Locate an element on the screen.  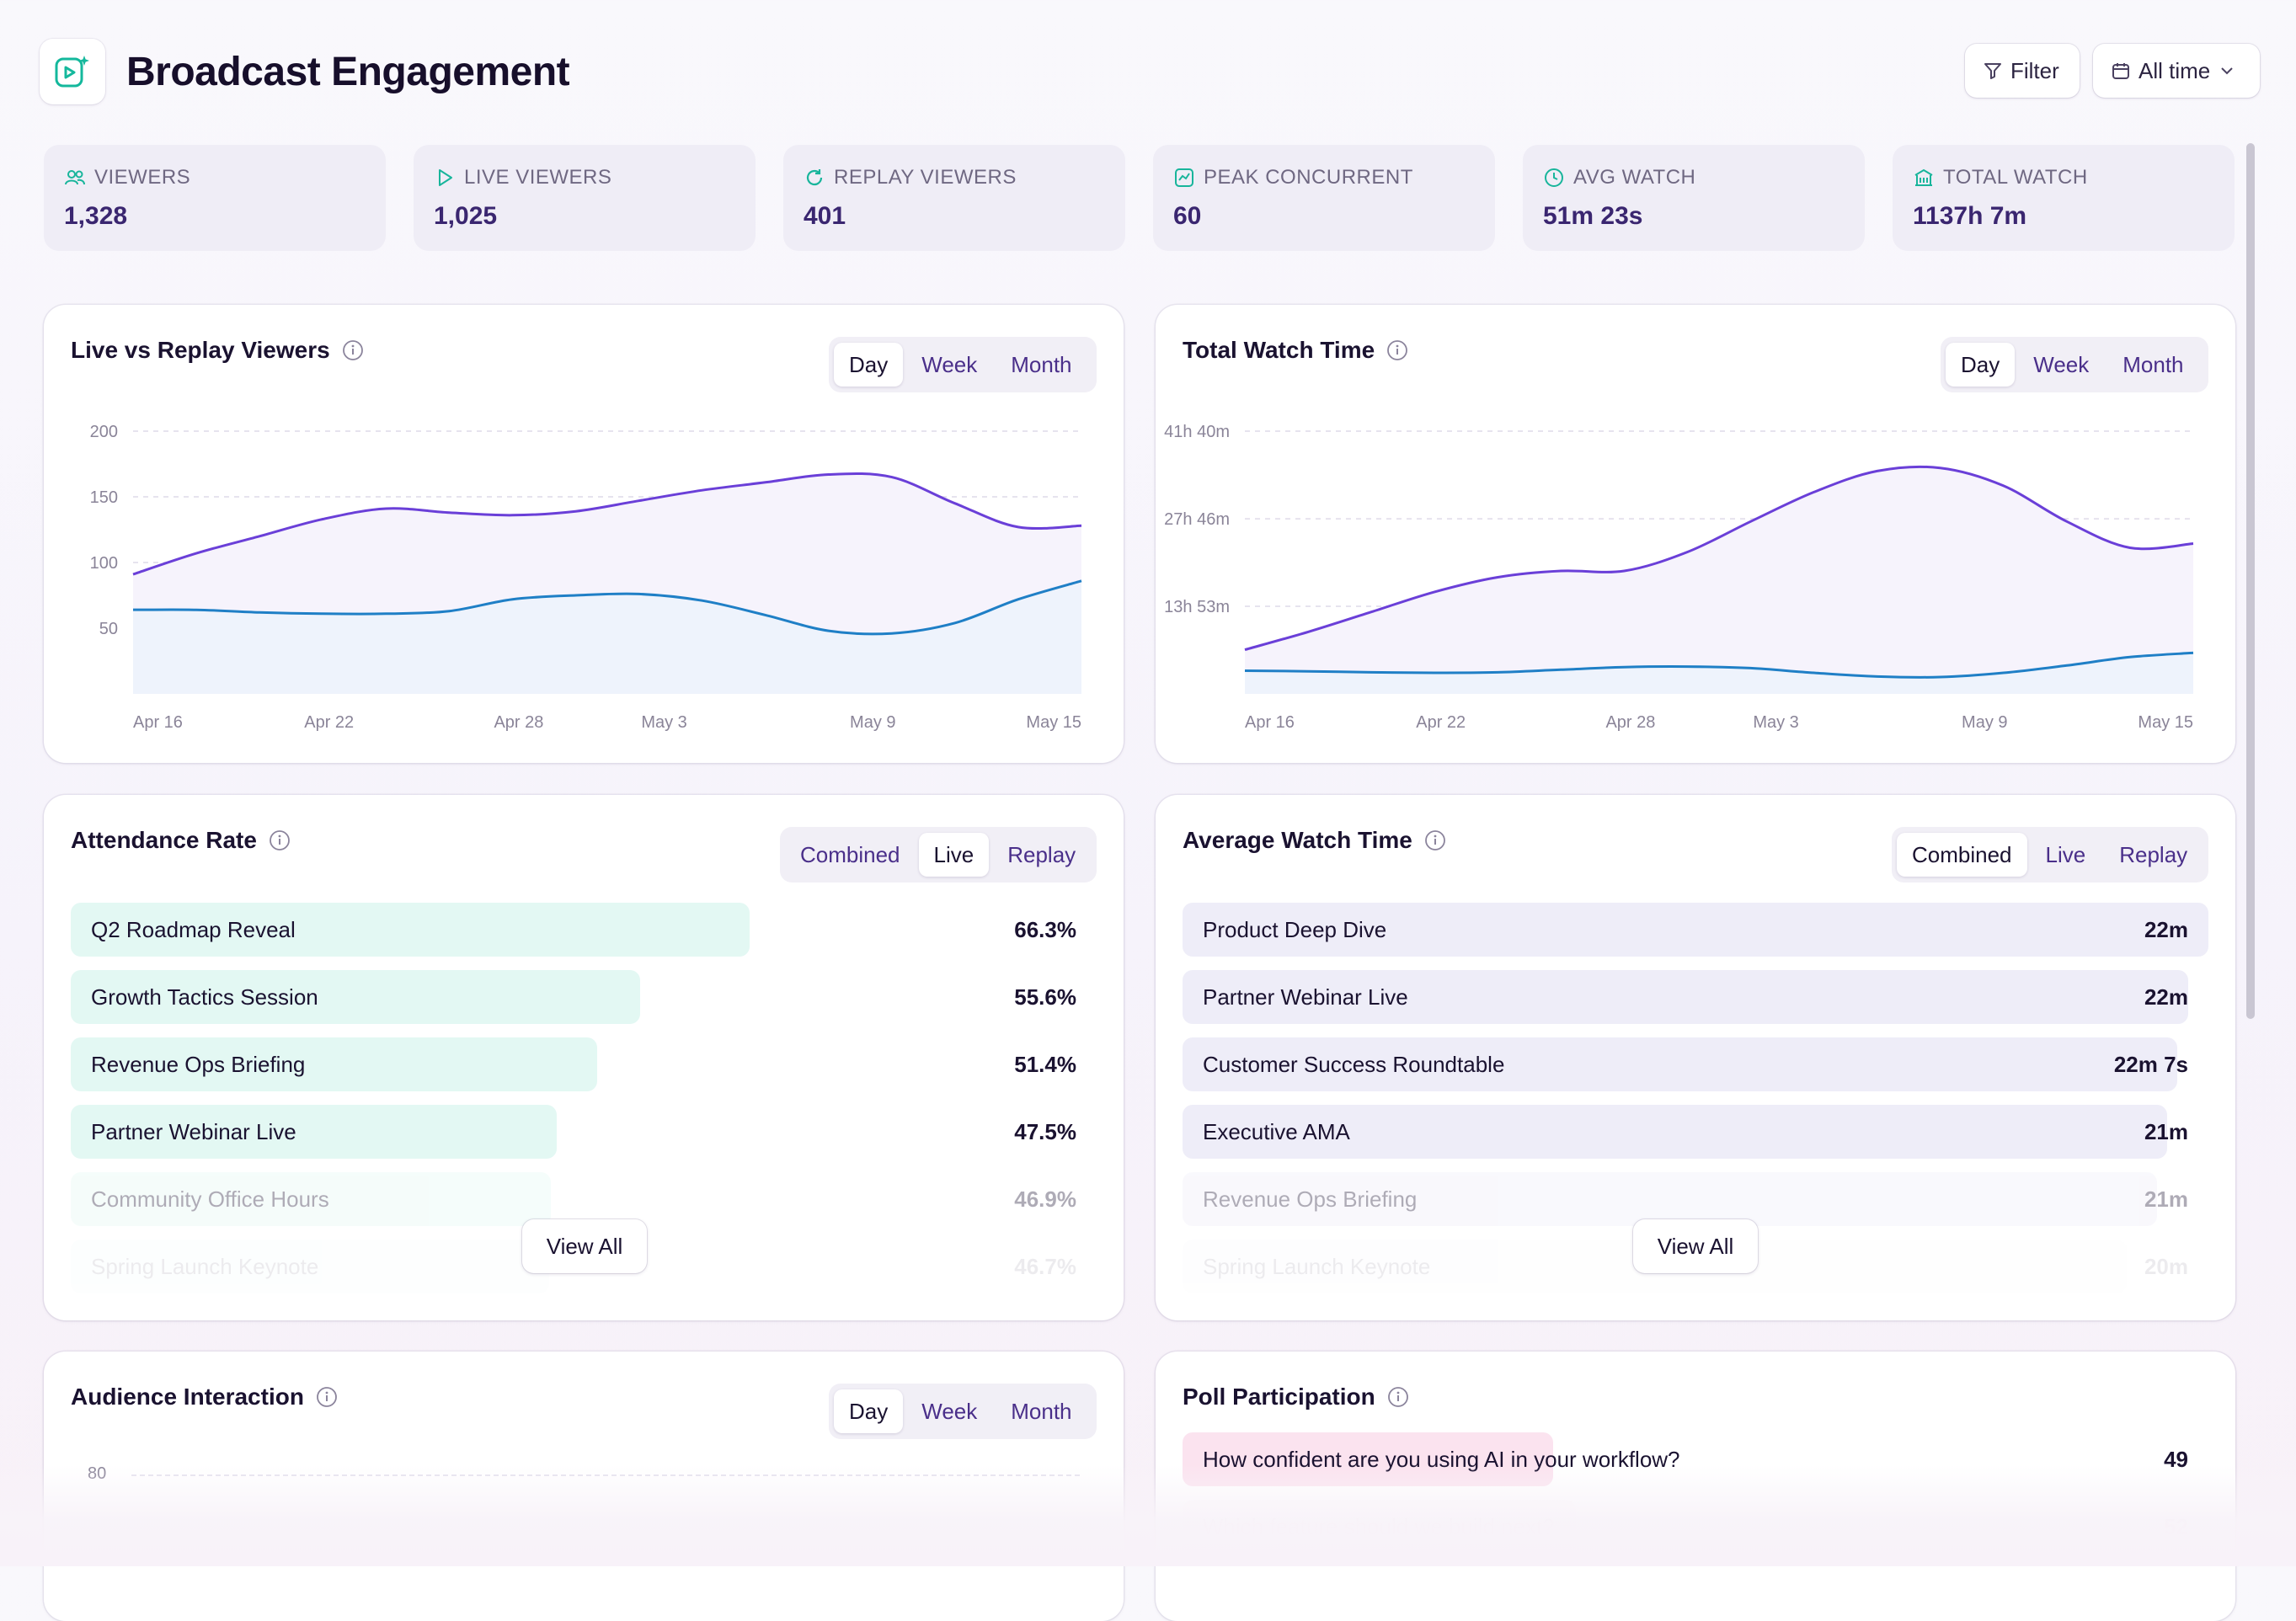
bottom-fade is located at coordinates (1148, 1515).